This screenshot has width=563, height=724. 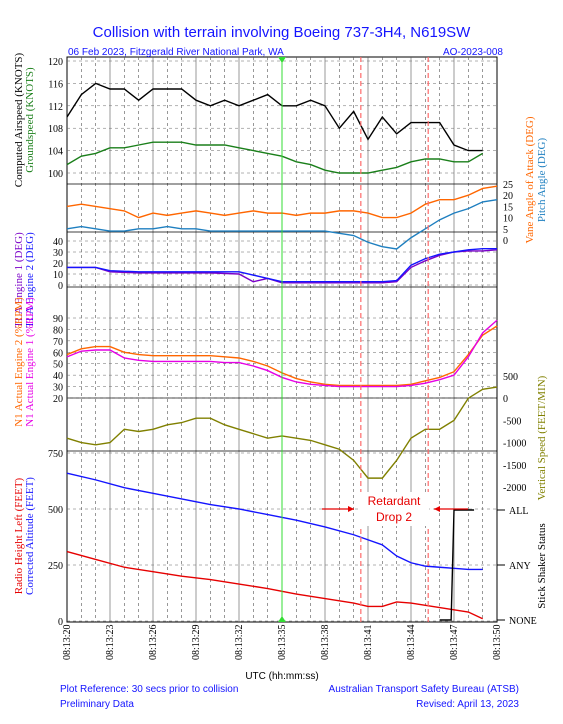 I want to click on y-axis-label: N1 Actual Engine 1 (%RPM), so click(x=30, y=362).